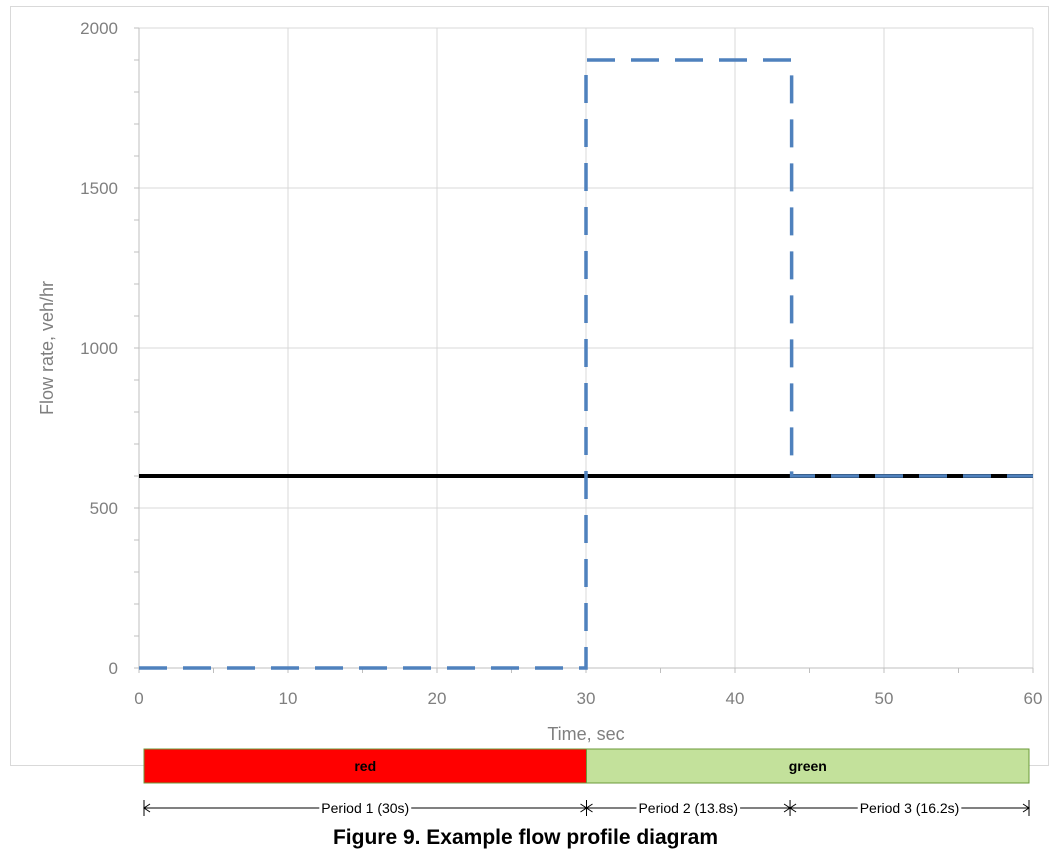  I want to click on x-tick-label: 20, so click(437, 698).